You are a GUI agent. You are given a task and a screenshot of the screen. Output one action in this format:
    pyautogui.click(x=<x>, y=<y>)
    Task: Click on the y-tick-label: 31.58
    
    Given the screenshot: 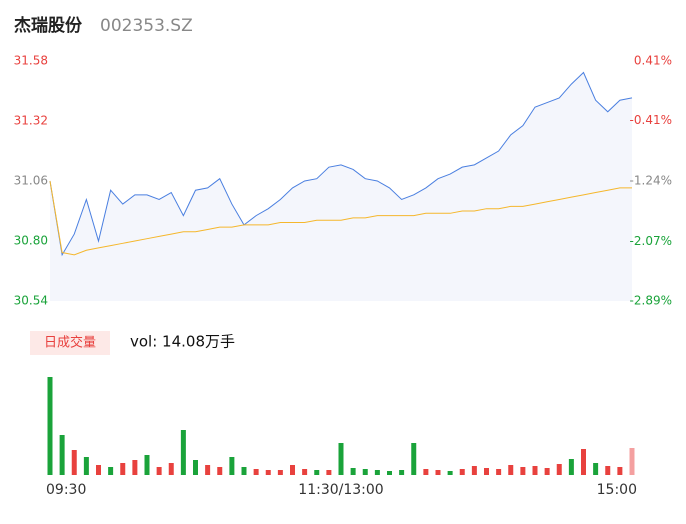 What is the action you would take?
    pyautogui.click(x=31, y=61)
    